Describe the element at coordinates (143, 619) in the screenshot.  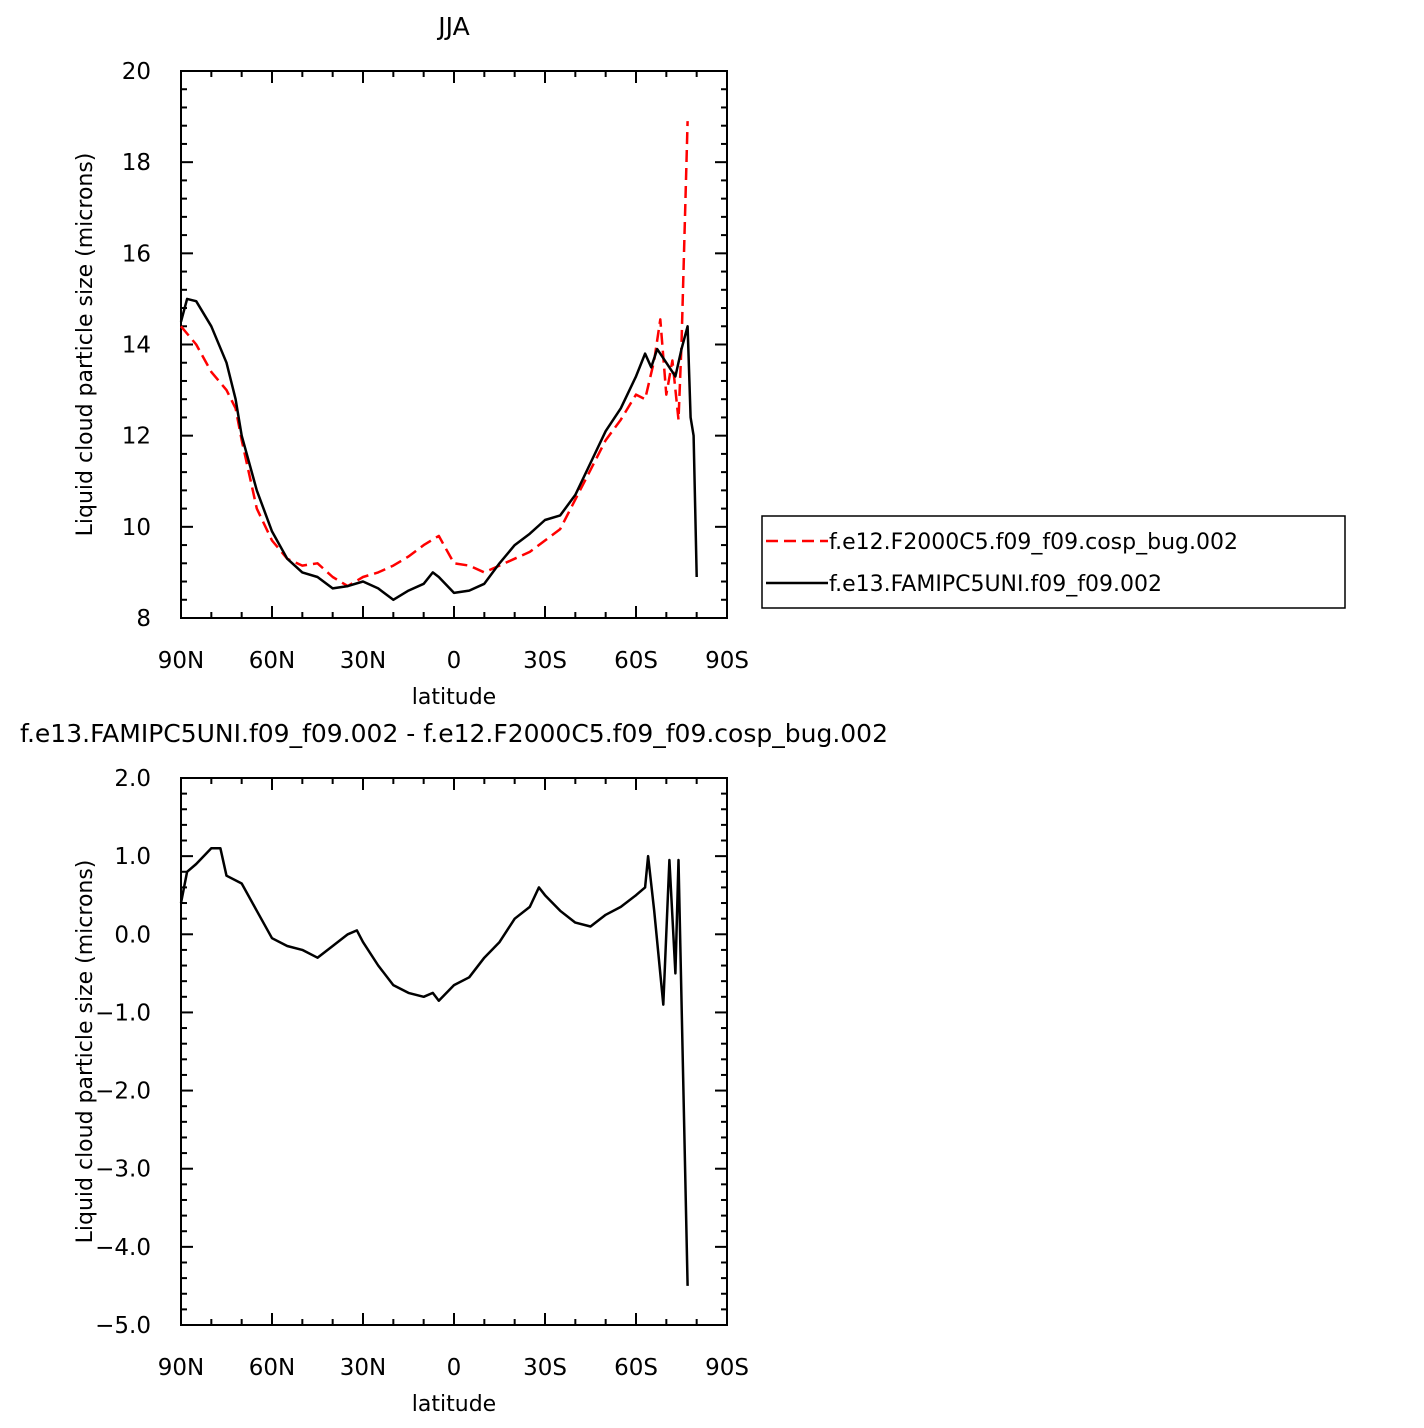
I see `y-tick-label: 8` at that location.